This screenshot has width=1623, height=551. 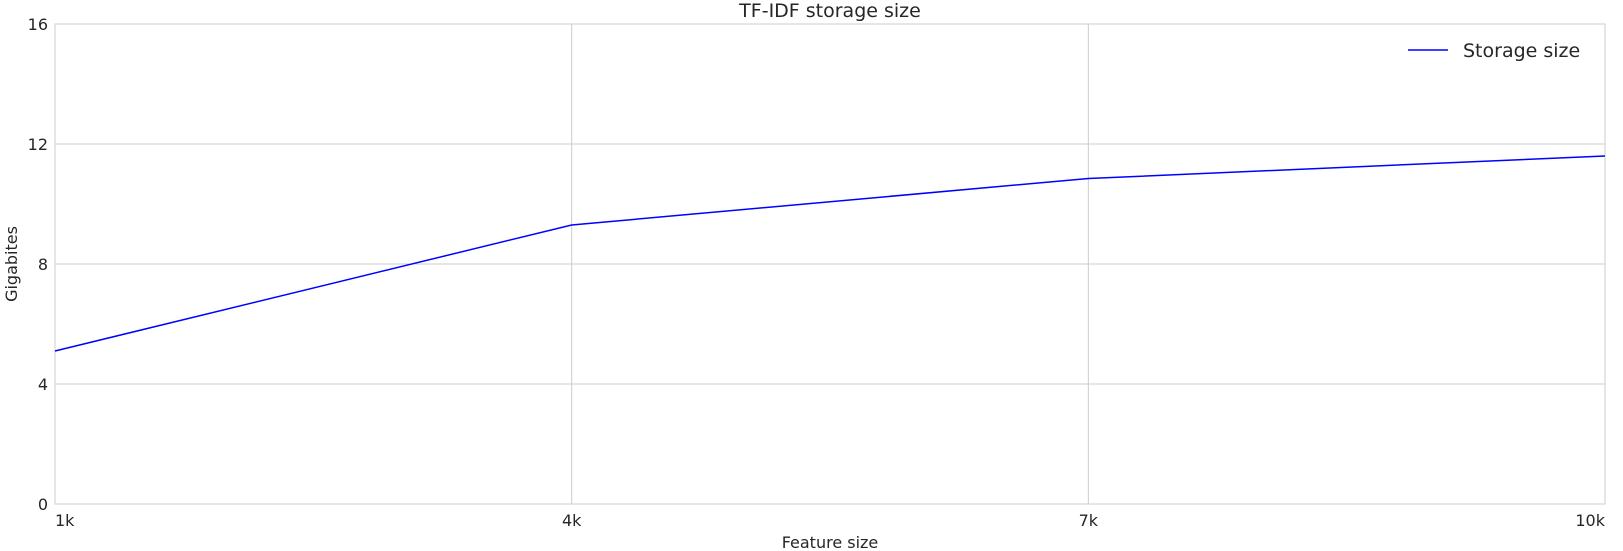 What do you see at coordinates (43, 264) in the screenshot?
I see `y-tick-label: 8` at bounding box center [43, 264].